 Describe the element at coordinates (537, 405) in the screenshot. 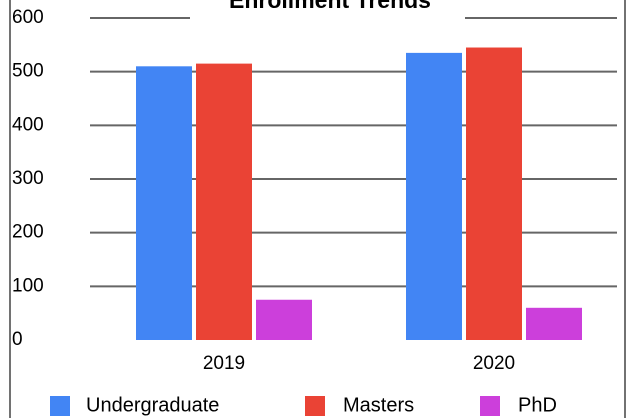

I see `legend-label: PhD` at that location.